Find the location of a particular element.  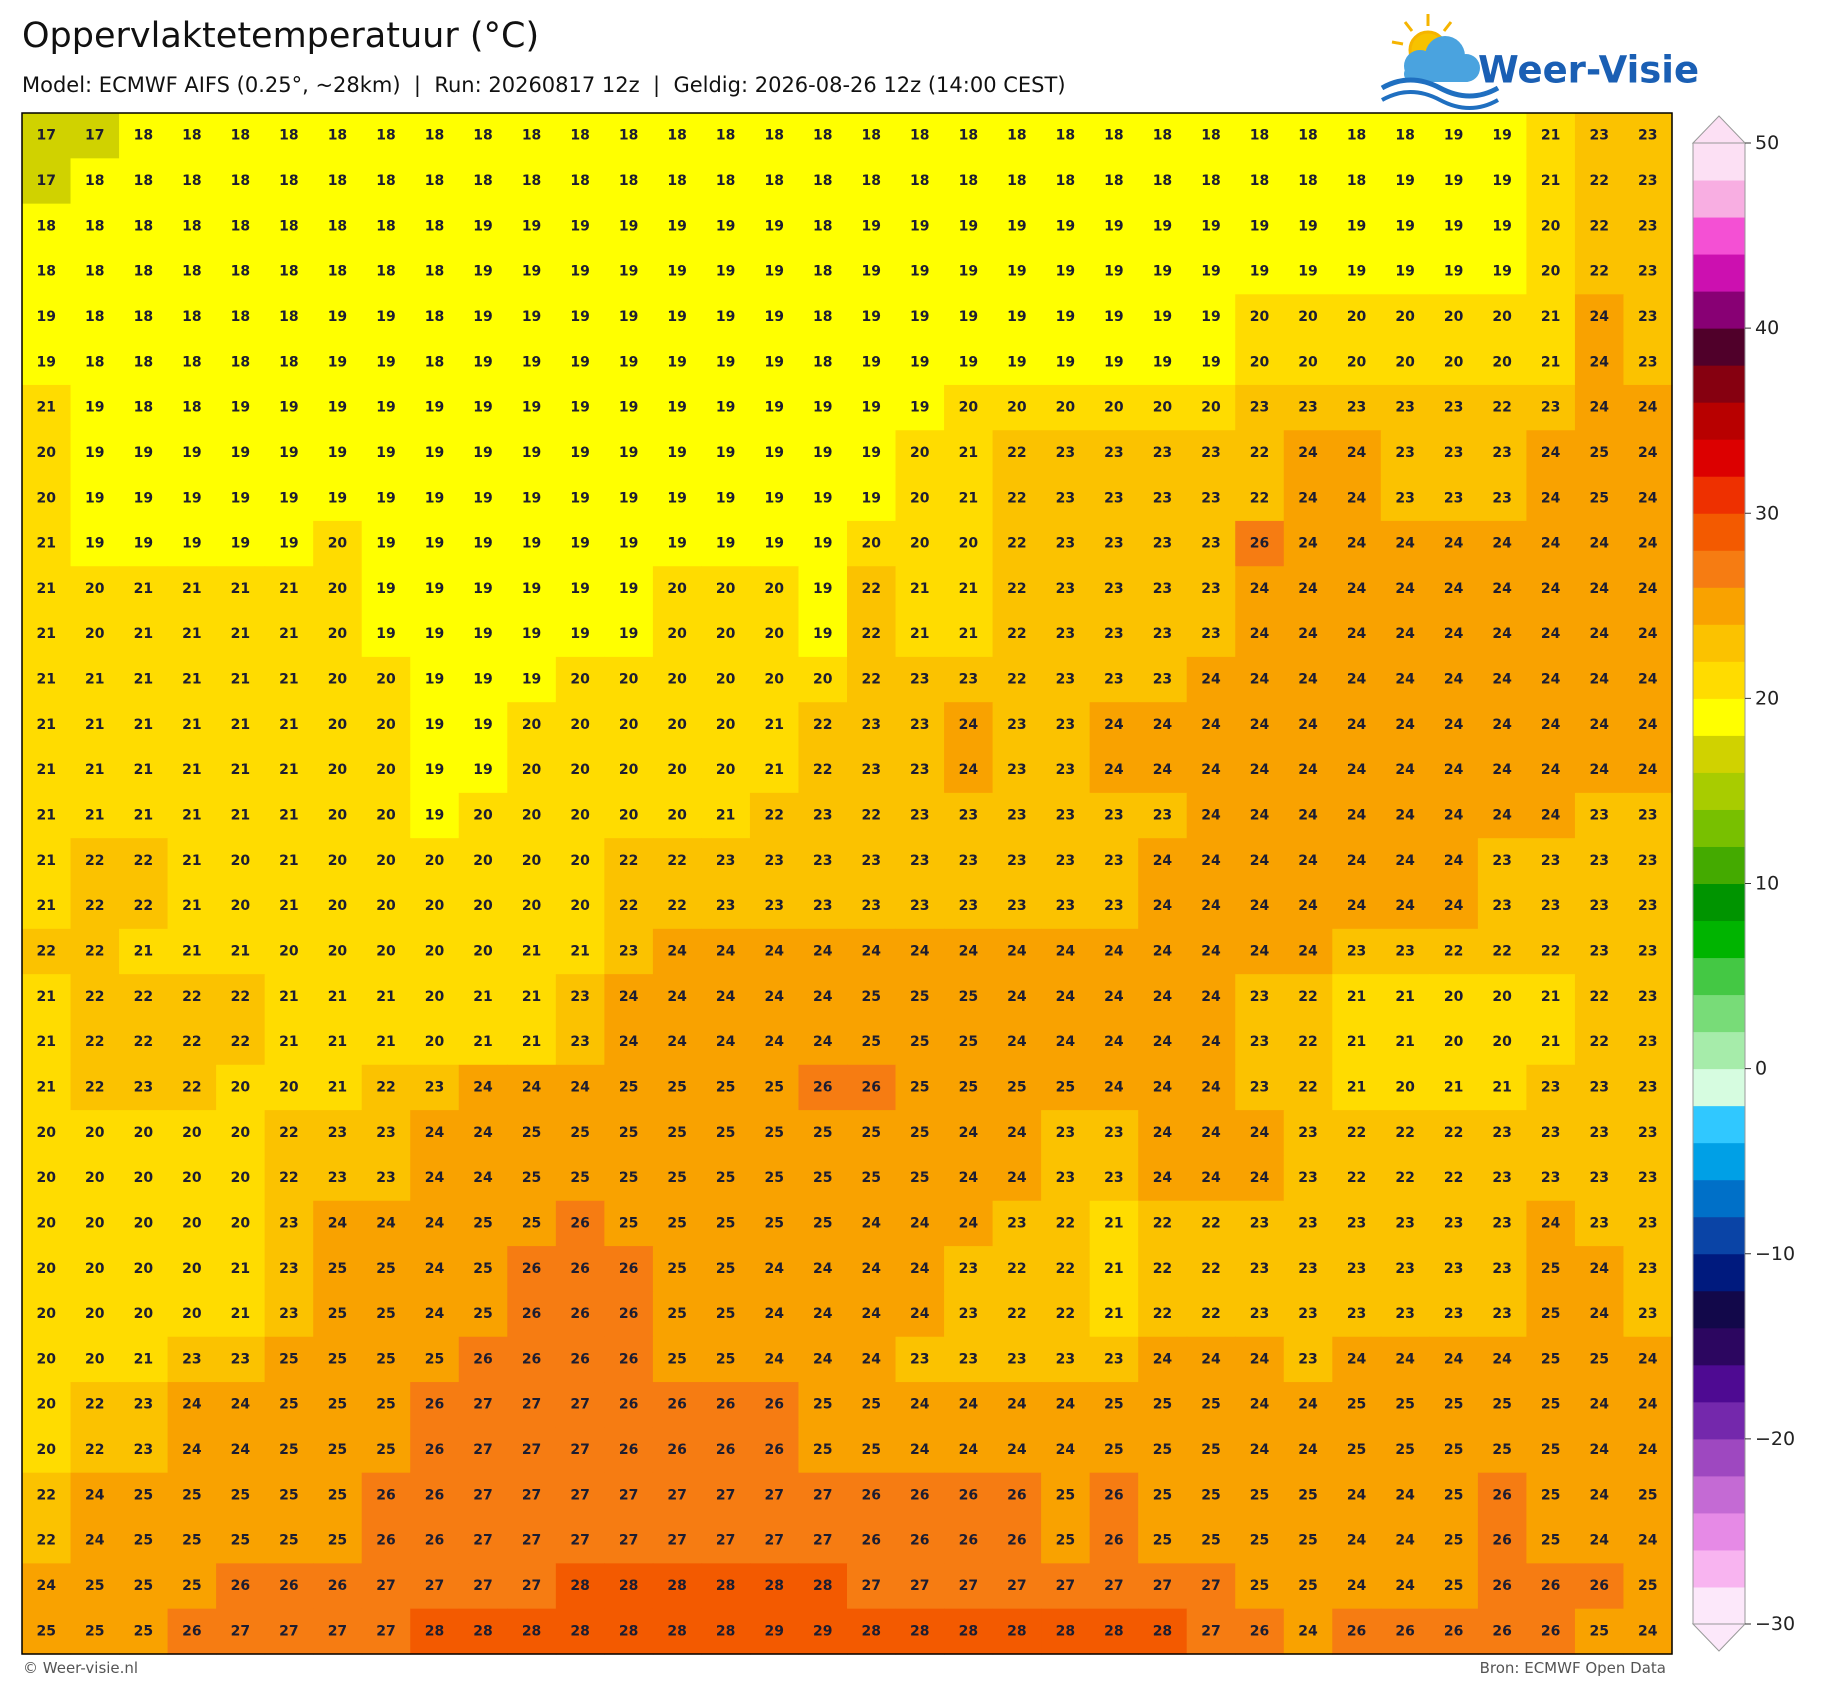

temperature-label: 26 is located at coordinates (628, 1405).